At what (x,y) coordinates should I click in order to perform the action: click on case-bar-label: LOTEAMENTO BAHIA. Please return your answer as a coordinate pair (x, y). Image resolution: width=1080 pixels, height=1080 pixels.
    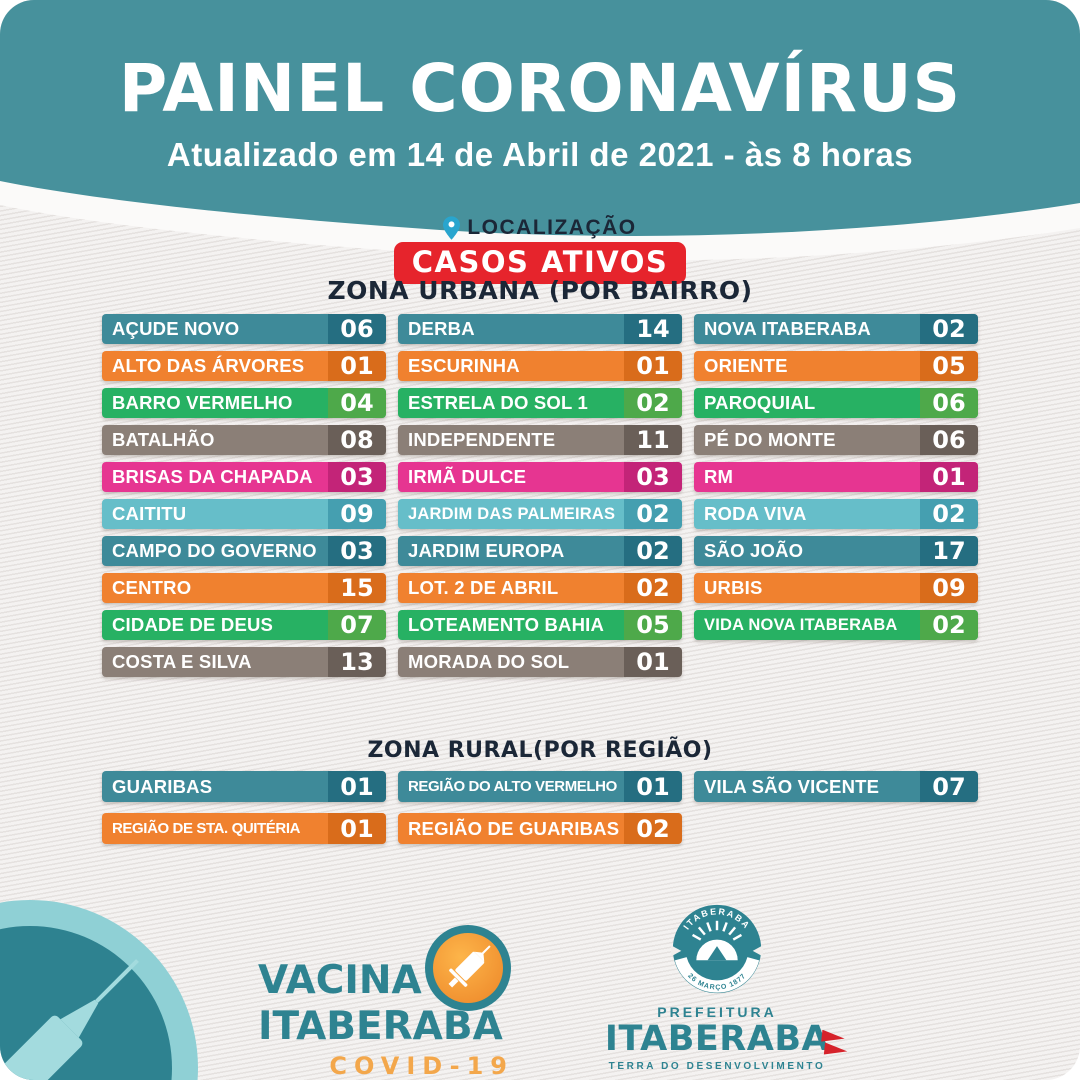
    Looking at the image, I should click on (506, 624).